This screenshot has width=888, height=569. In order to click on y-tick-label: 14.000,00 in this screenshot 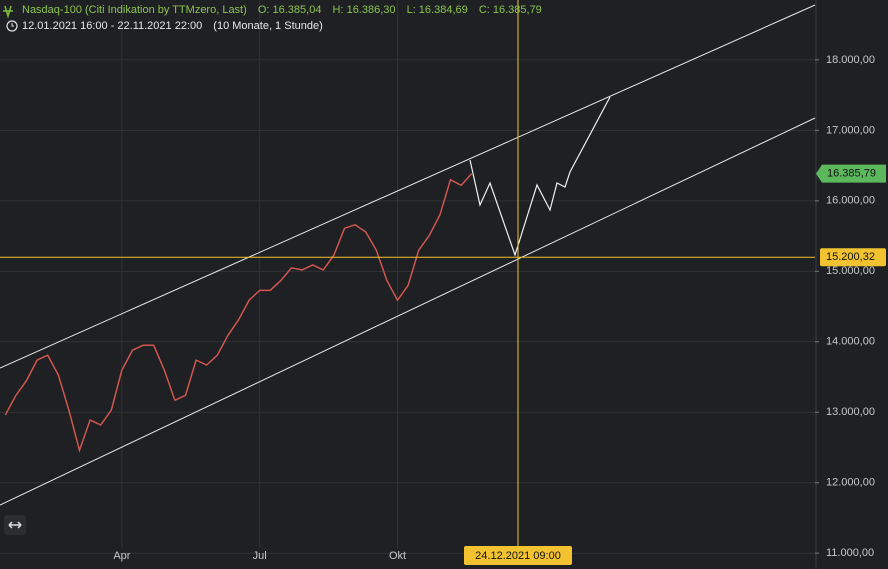, I will do `click(850, 342)`.